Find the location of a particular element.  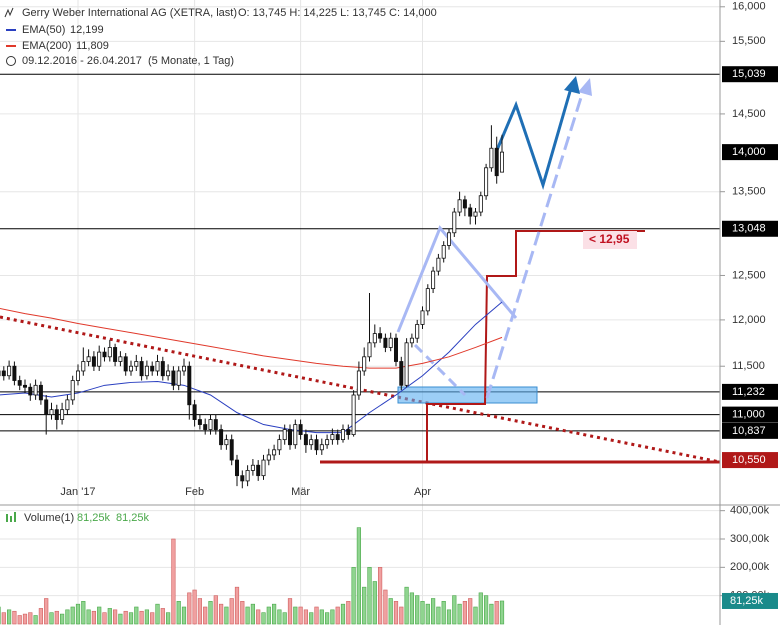

volume-tick-label: 200,00k is located at coordinates (750, 567).